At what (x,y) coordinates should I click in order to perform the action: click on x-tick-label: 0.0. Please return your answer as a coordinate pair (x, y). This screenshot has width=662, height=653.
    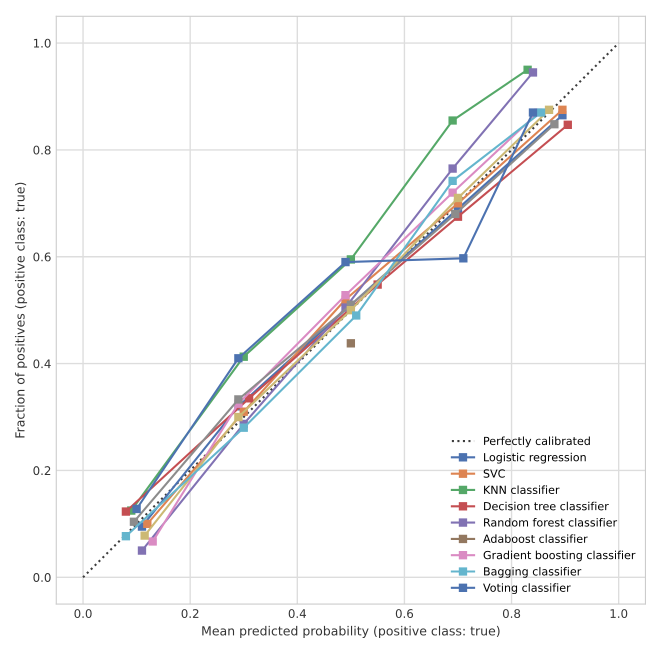
    Looking at the image, I should click on (83, 613).